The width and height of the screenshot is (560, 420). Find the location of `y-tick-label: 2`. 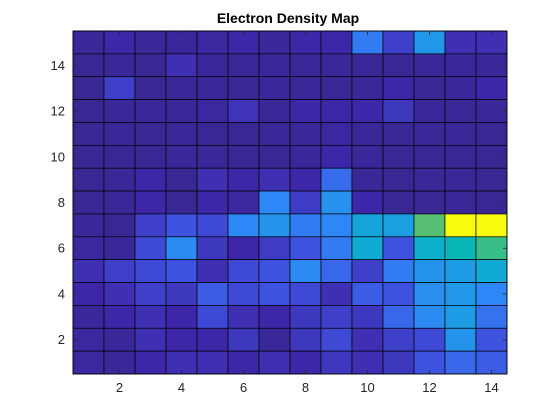

y-tick-label: 2 is located at coordinates (61, 339).